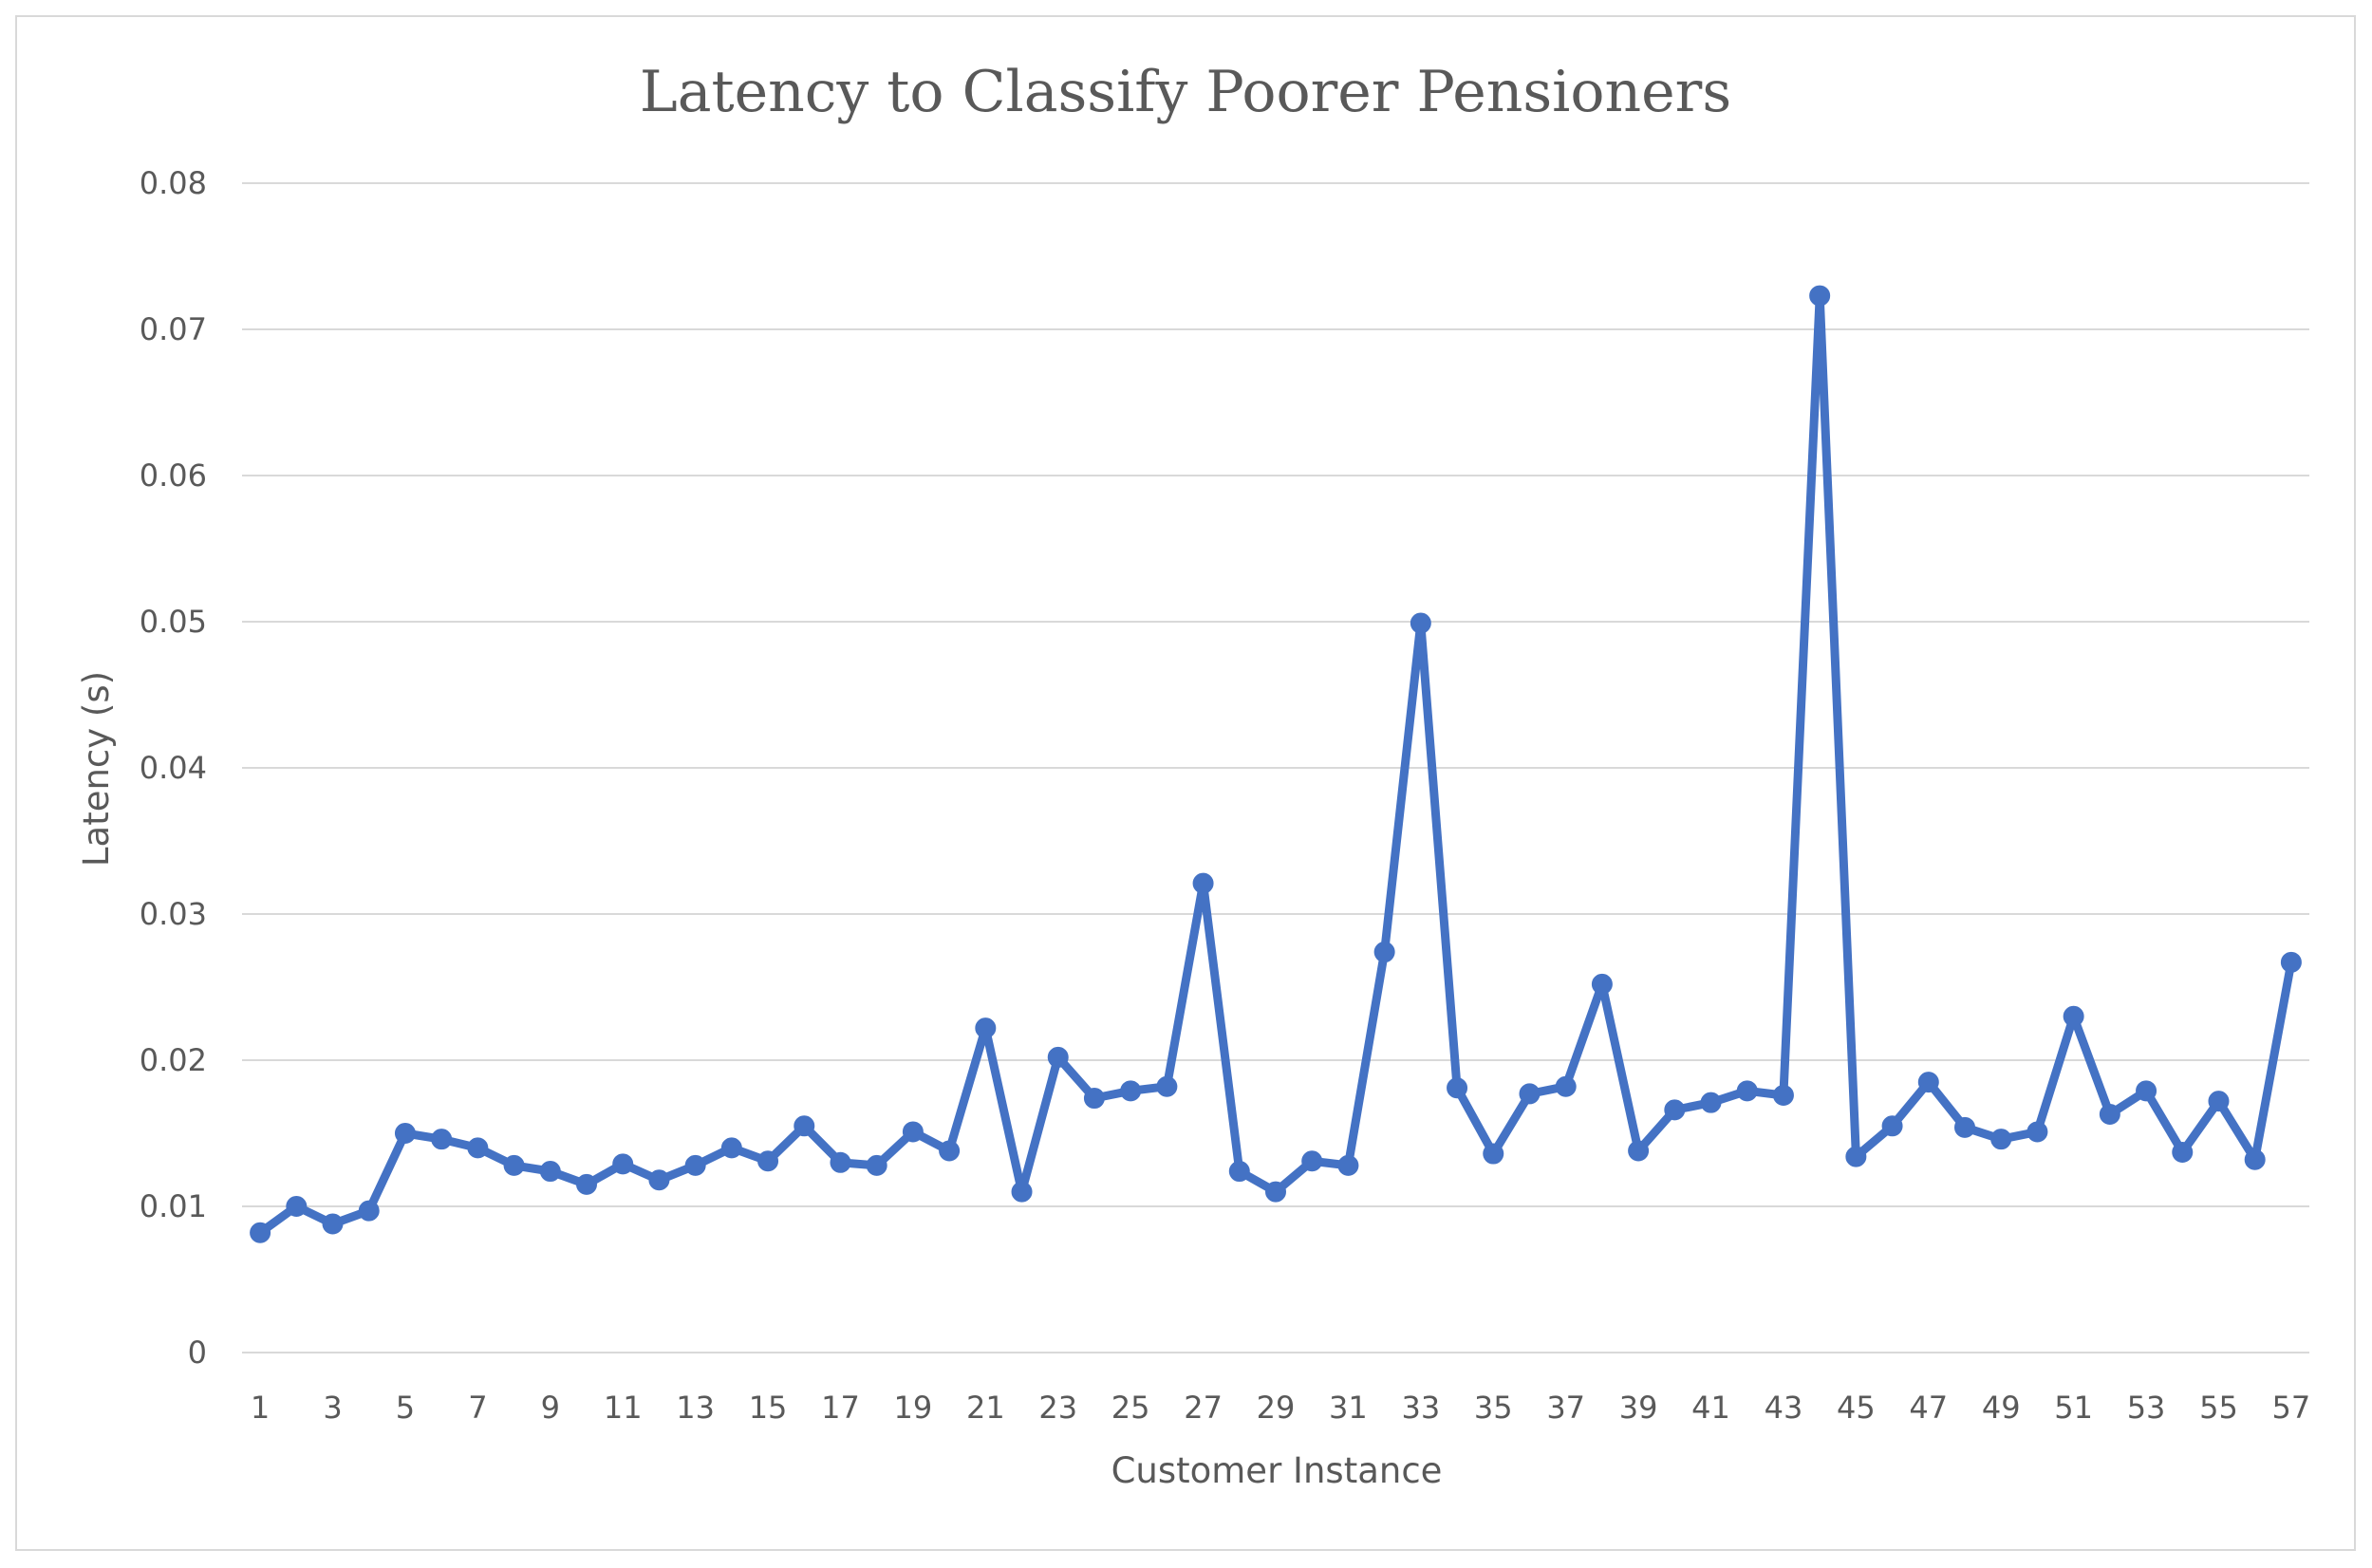 The width and height of the screenshot is (2372, 1568). What do you see at coordinates (173, 475) in the screenshot?
I see `y-tick-label: 0.06` at bounding box center [173, 475].